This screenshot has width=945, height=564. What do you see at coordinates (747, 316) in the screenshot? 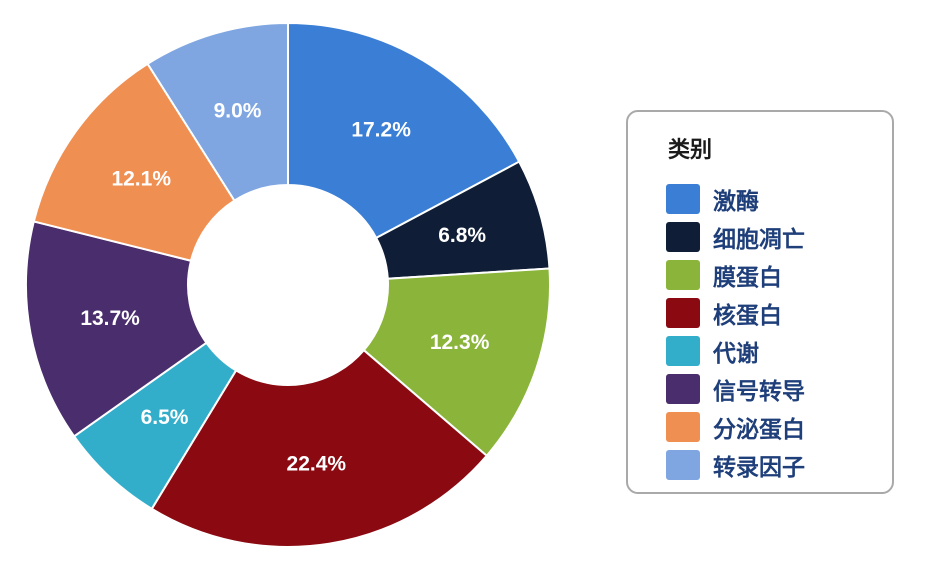
I see `legend-label-nuclear-protein: 核蛋白` at bounding box center [747, 316].